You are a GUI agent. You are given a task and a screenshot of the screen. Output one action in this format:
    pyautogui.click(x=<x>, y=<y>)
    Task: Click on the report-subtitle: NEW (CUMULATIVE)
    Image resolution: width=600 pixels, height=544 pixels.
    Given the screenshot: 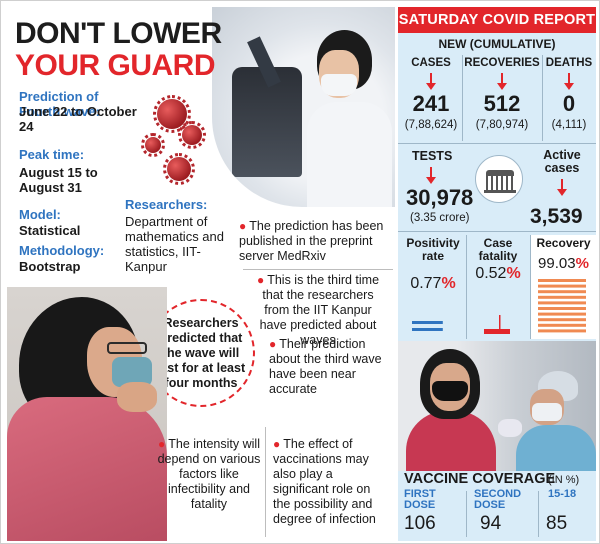 What is the action you would take?
    pyautogui.click(x=497, y=44)
    